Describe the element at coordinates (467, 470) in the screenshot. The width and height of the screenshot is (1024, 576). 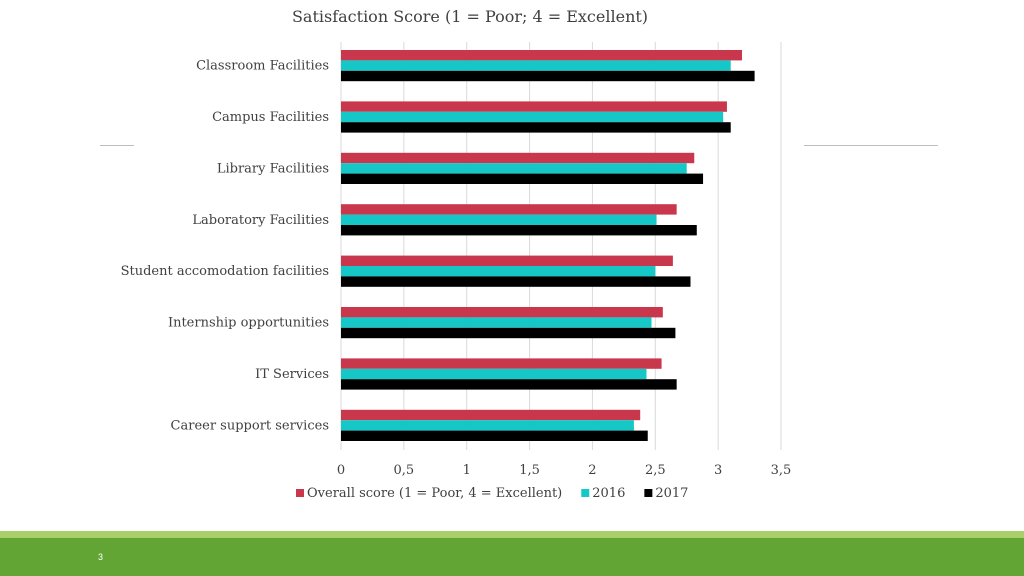
I see `x-tick-label-2: 1` at that location.